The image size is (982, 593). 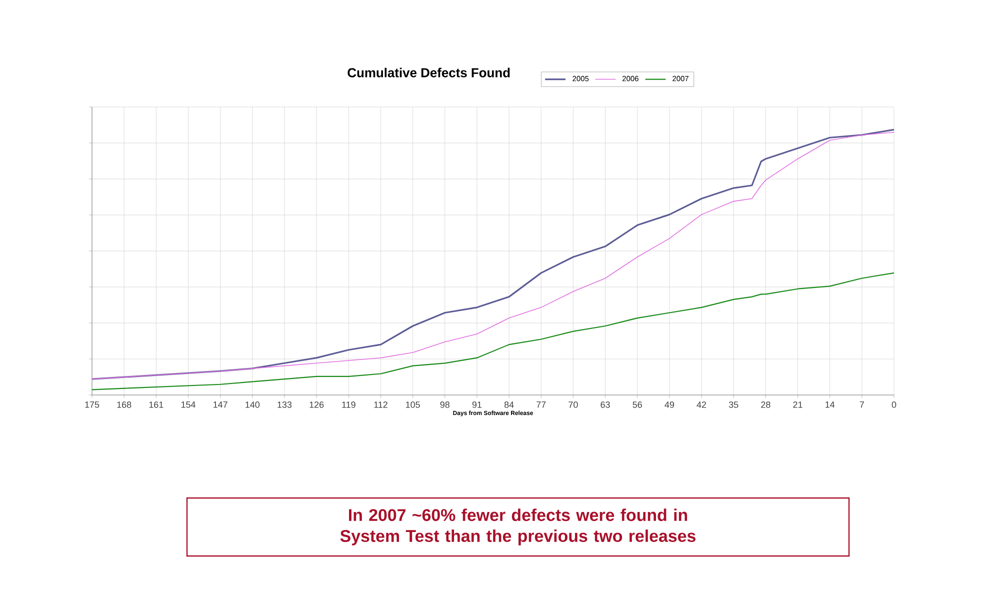 What do you see at coordinates (349, 405) in the screenshot?
I see `x-tick-label: 119` at bounding box center [349, 405].